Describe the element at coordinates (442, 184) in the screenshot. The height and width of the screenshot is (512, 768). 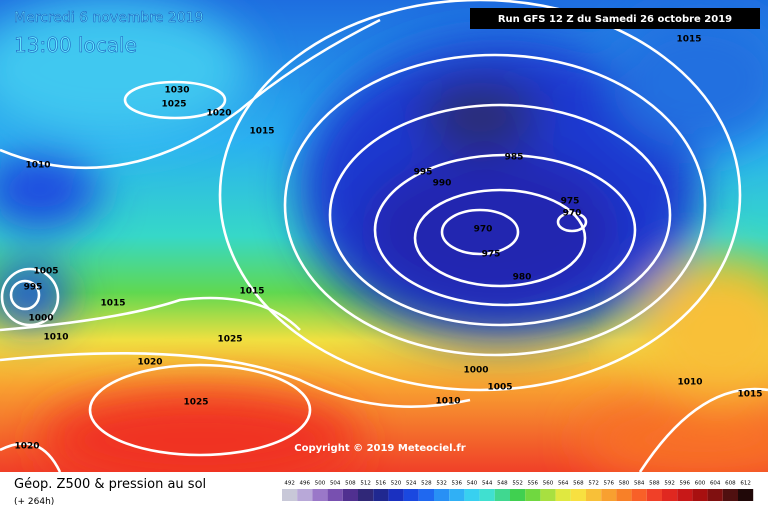
I see `isobar-label: 990` at that location.